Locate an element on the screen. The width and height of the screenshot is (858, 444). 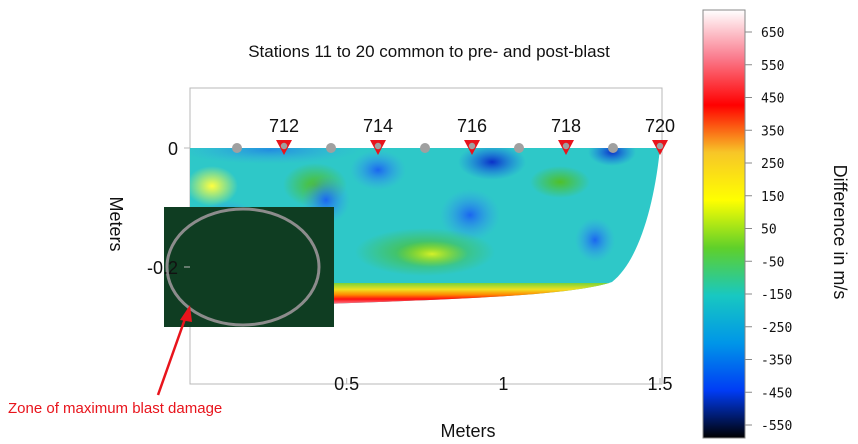
damage-zone-outline is located at coordinates (243, 267).